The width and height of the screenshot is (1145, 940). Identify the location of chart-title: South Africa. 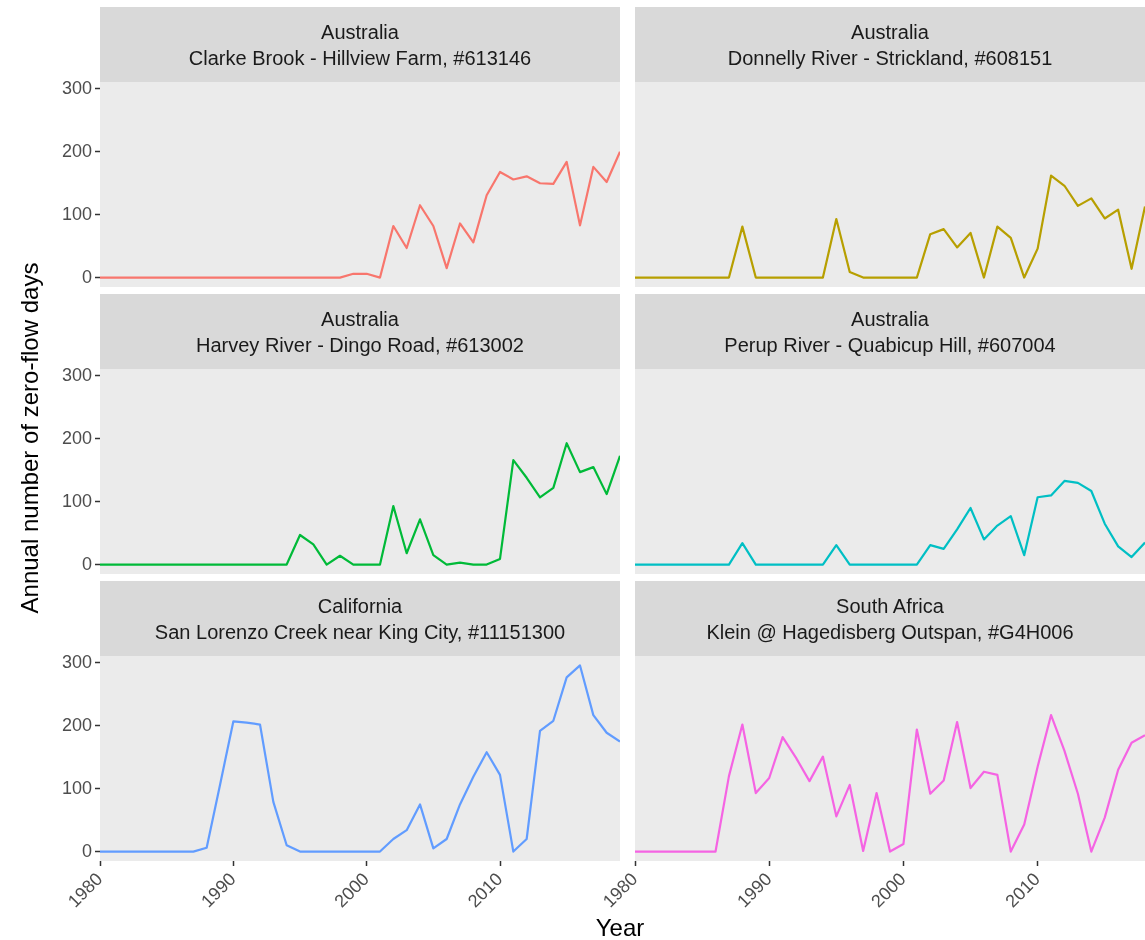
(890, 606).